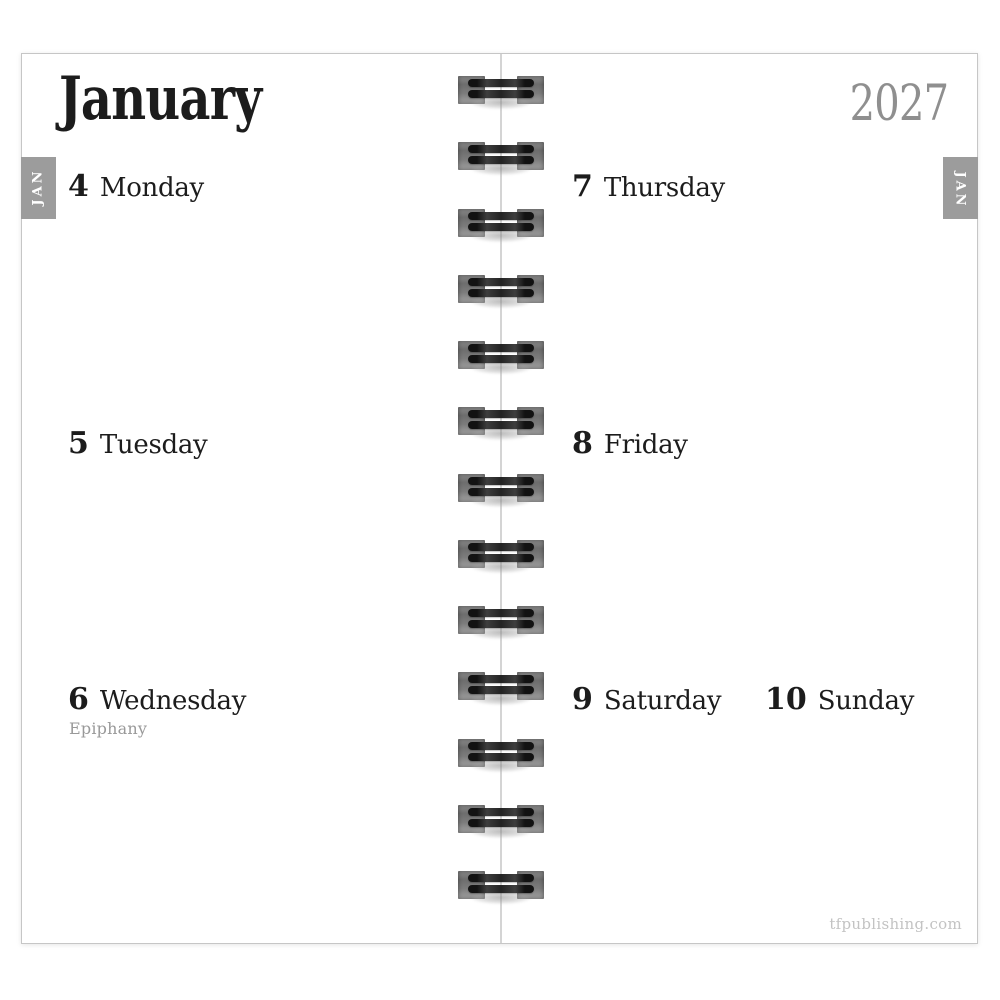 The width and height of the screenshot is (1000, 1000). I want to click on day-number: 9, so click(582, 699).